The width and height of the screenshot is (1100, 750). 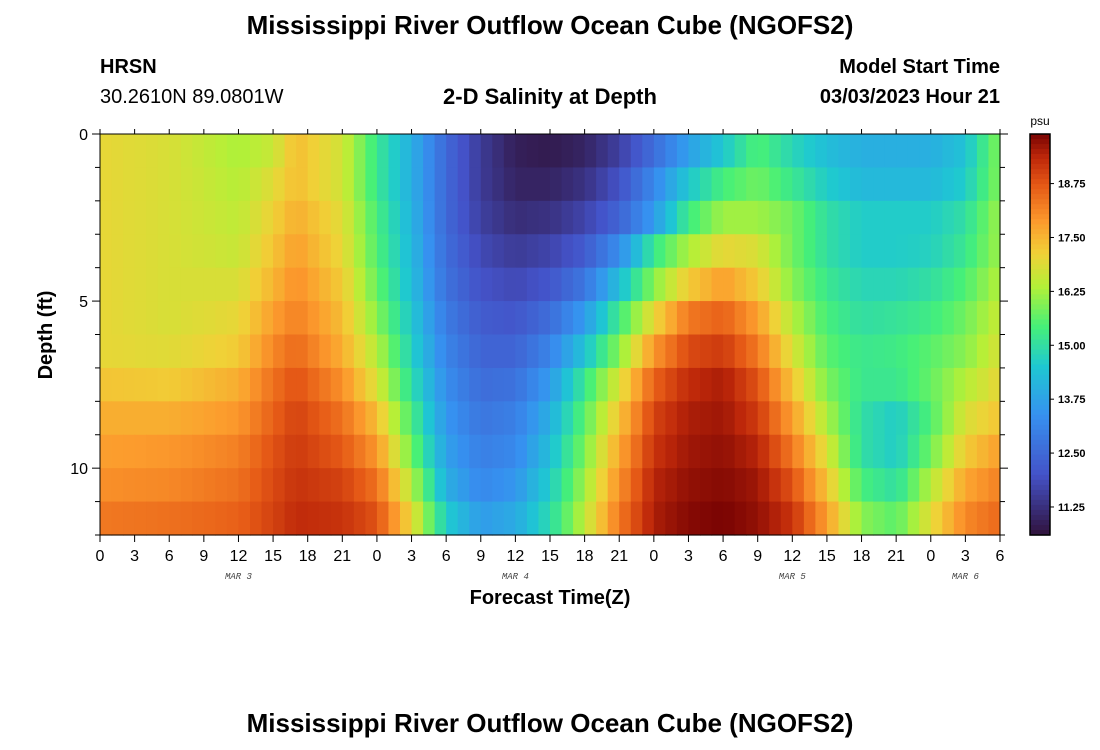 What do you see at coordinates (585, 556) in the screenshot?
I see `x-tick-label: 18` at bounding box center [585, 556].